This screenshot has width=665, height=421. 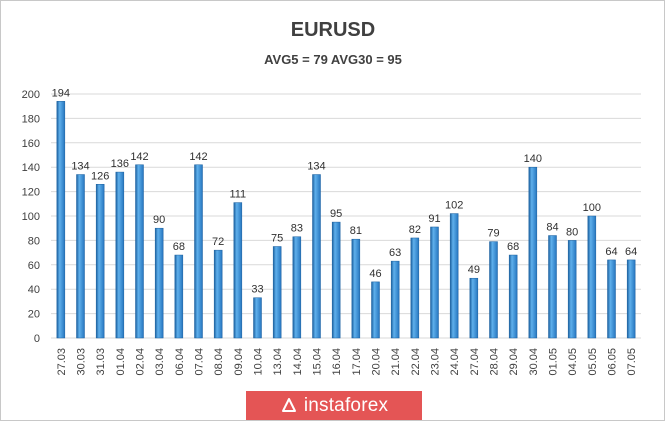 I want to click on data-label: 102, so click(x=454, y=206).